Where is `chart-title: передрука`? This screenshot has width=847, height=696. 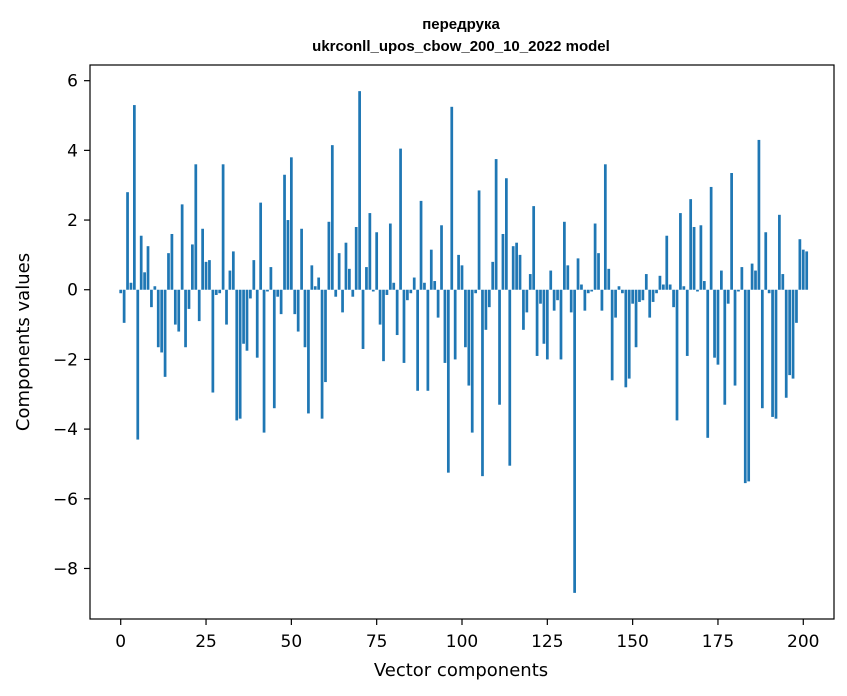 chart-title: передрука is located at coordinates (461, 24).